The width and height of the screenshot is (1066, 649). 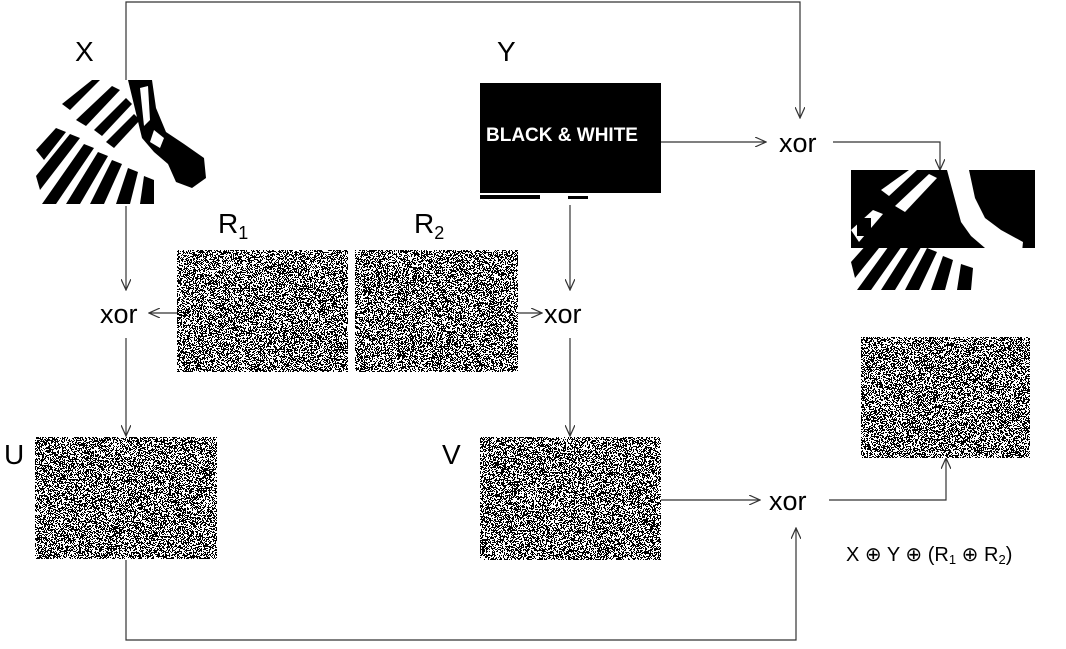 What do you see at coordinates (451, 454) in the screenshot?
I see `label-v: V` at bounding box center [451, 454].